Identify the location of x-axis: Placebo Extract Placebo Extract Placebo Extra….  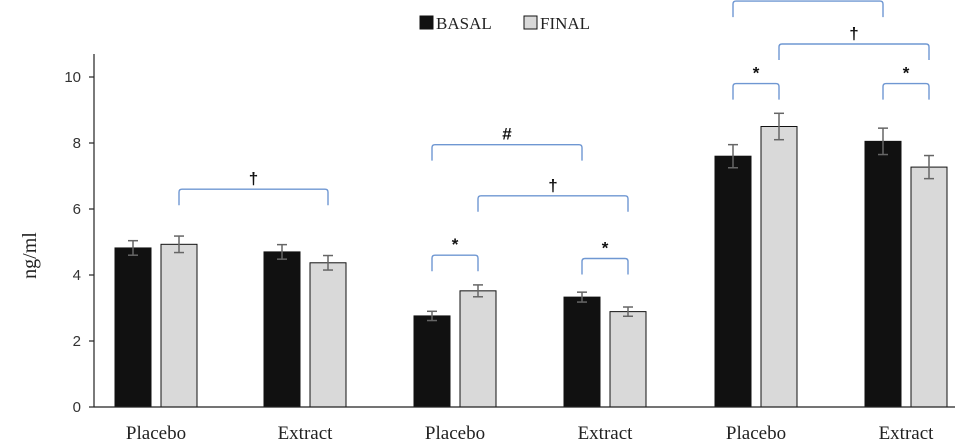
(524, 424).